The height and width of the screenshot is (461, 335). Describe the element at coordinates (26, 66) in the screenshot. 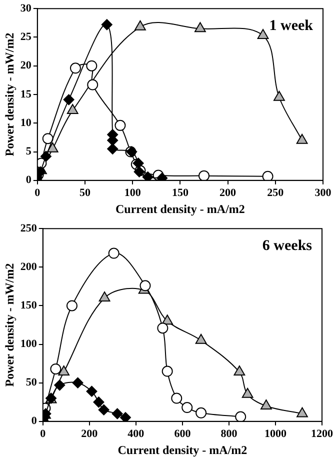

I see `y-tick-label: 20` at that location.